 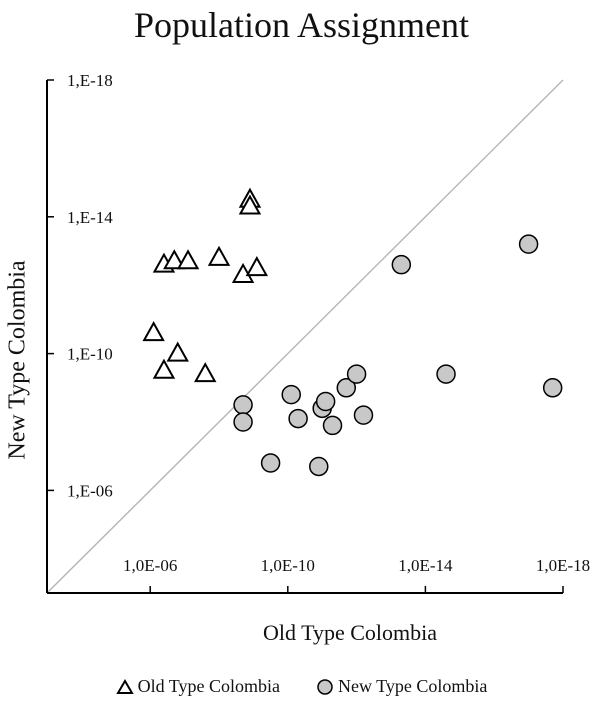 I want to click on legend-item-old-type: Old Type Colombia, so click(x=197, y=686).